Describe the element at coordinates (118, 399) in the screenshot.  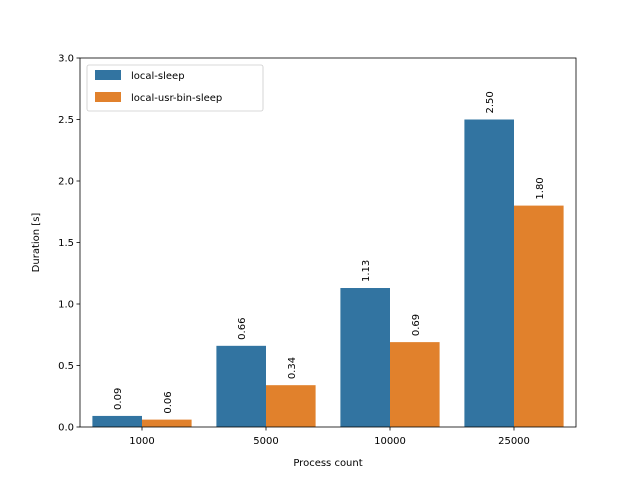
I see `bar-value-label: 0.09` at that location.